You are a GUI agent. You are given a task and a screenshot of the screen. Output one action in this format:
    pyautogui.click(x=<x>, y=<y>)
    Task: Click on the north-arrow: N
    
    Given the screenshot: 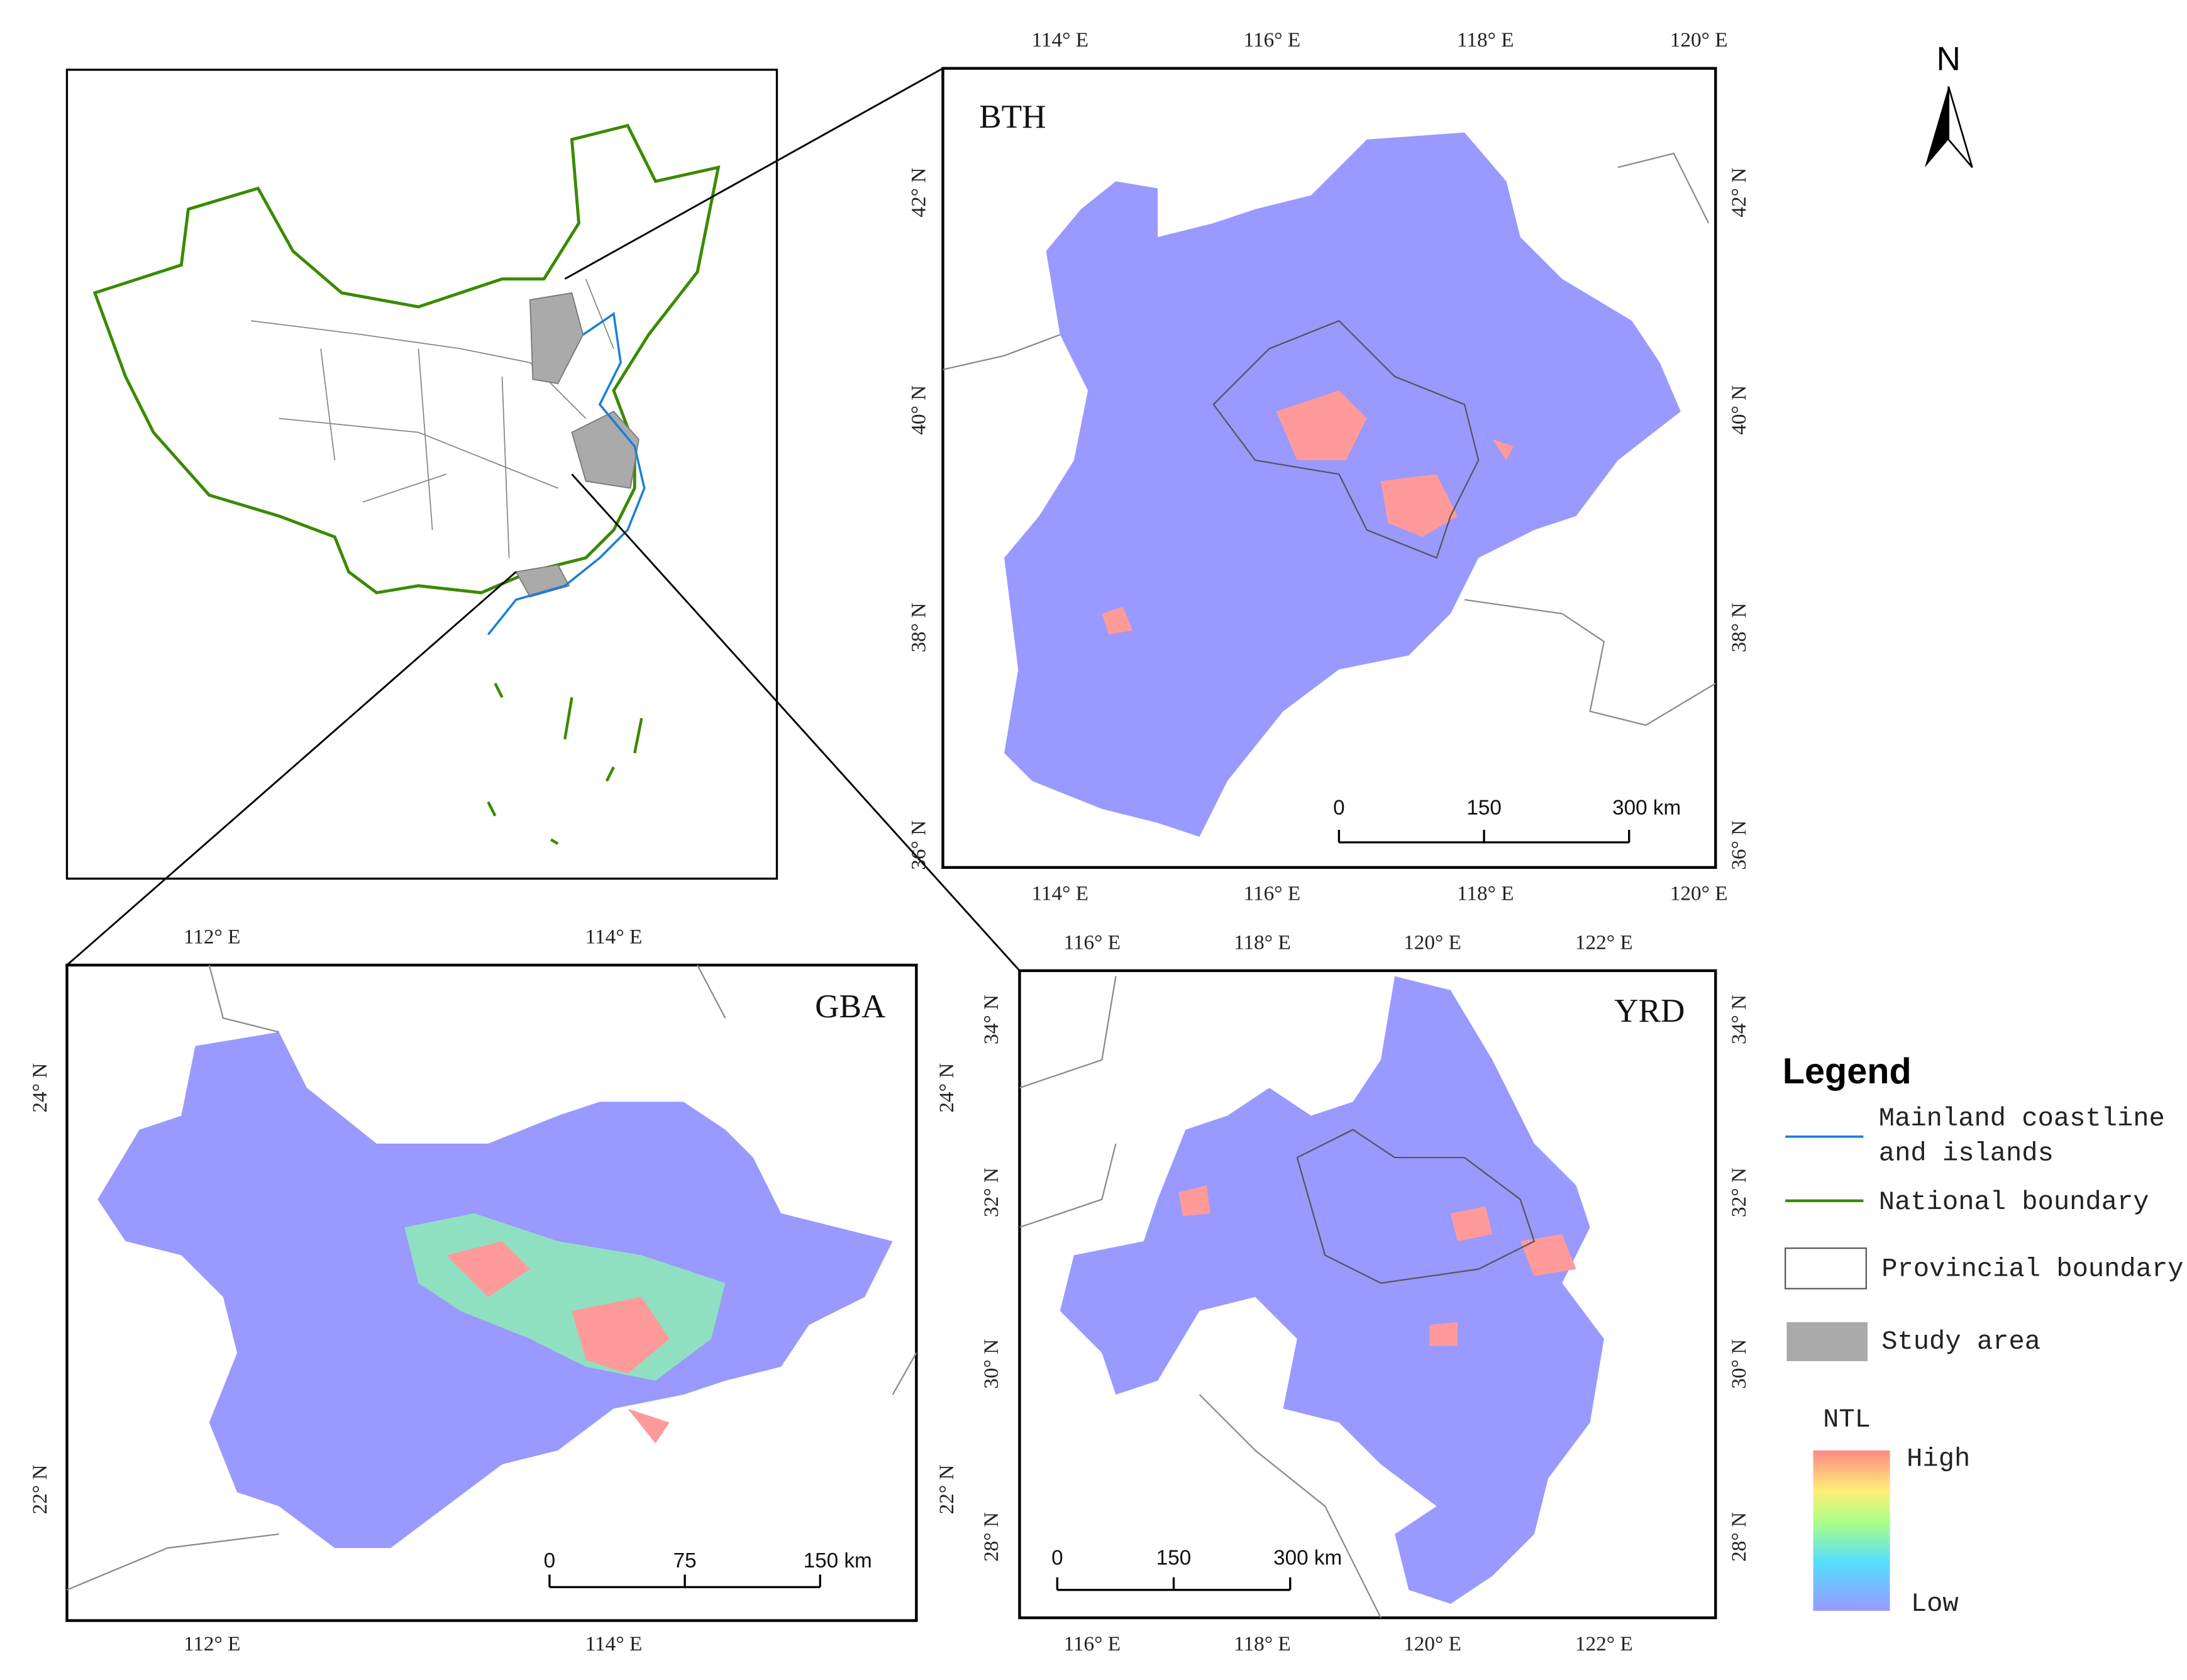 What is the action you would take?
    pyautogui.click(x=1948, y=105)
    